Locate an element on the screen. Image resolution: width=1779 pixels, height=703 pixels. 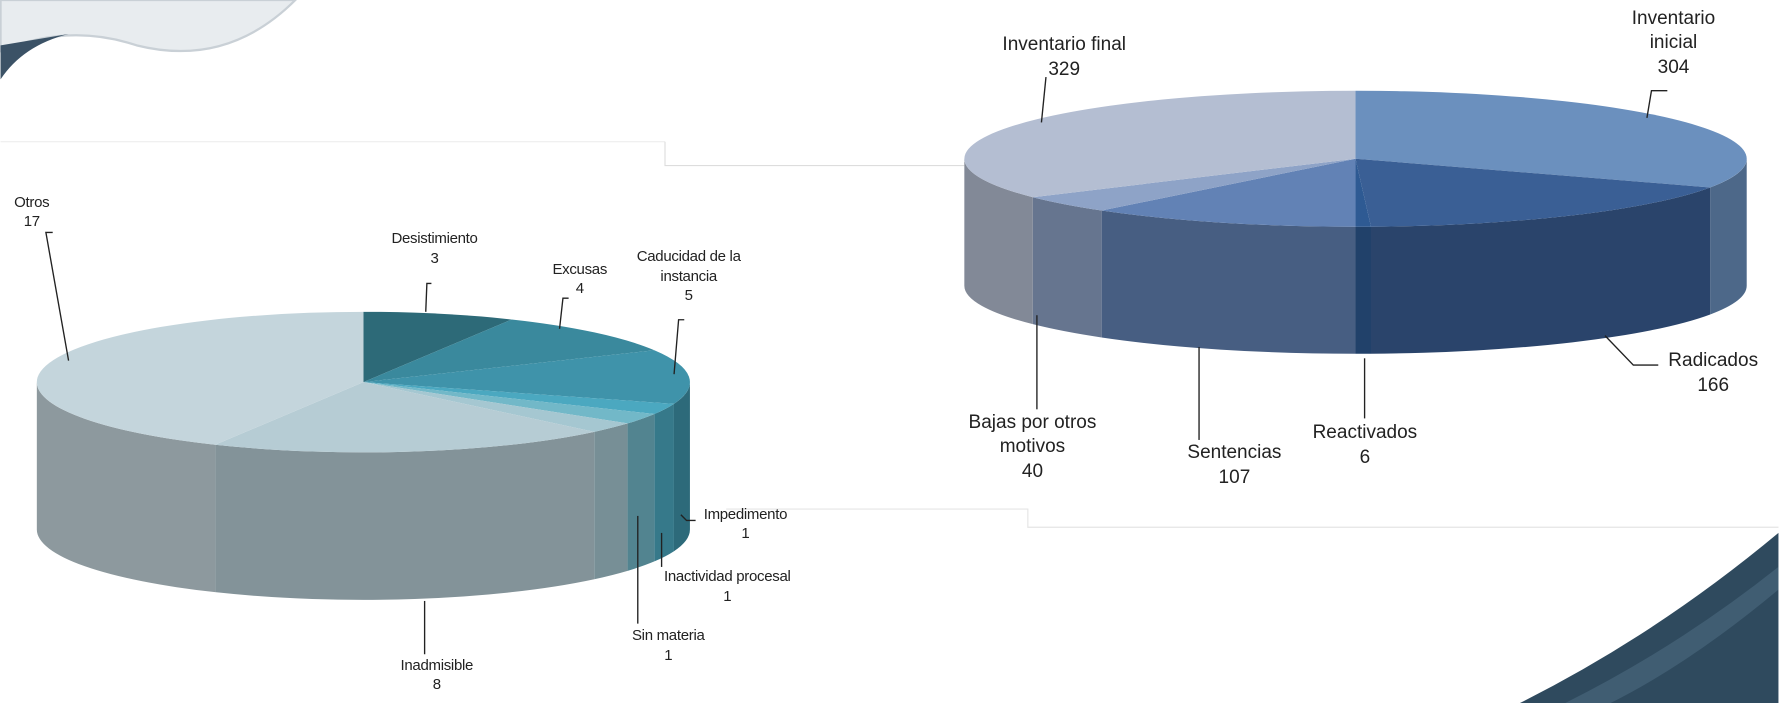
data-label: Inventario final 329 is located at coordinates (1064, 57).